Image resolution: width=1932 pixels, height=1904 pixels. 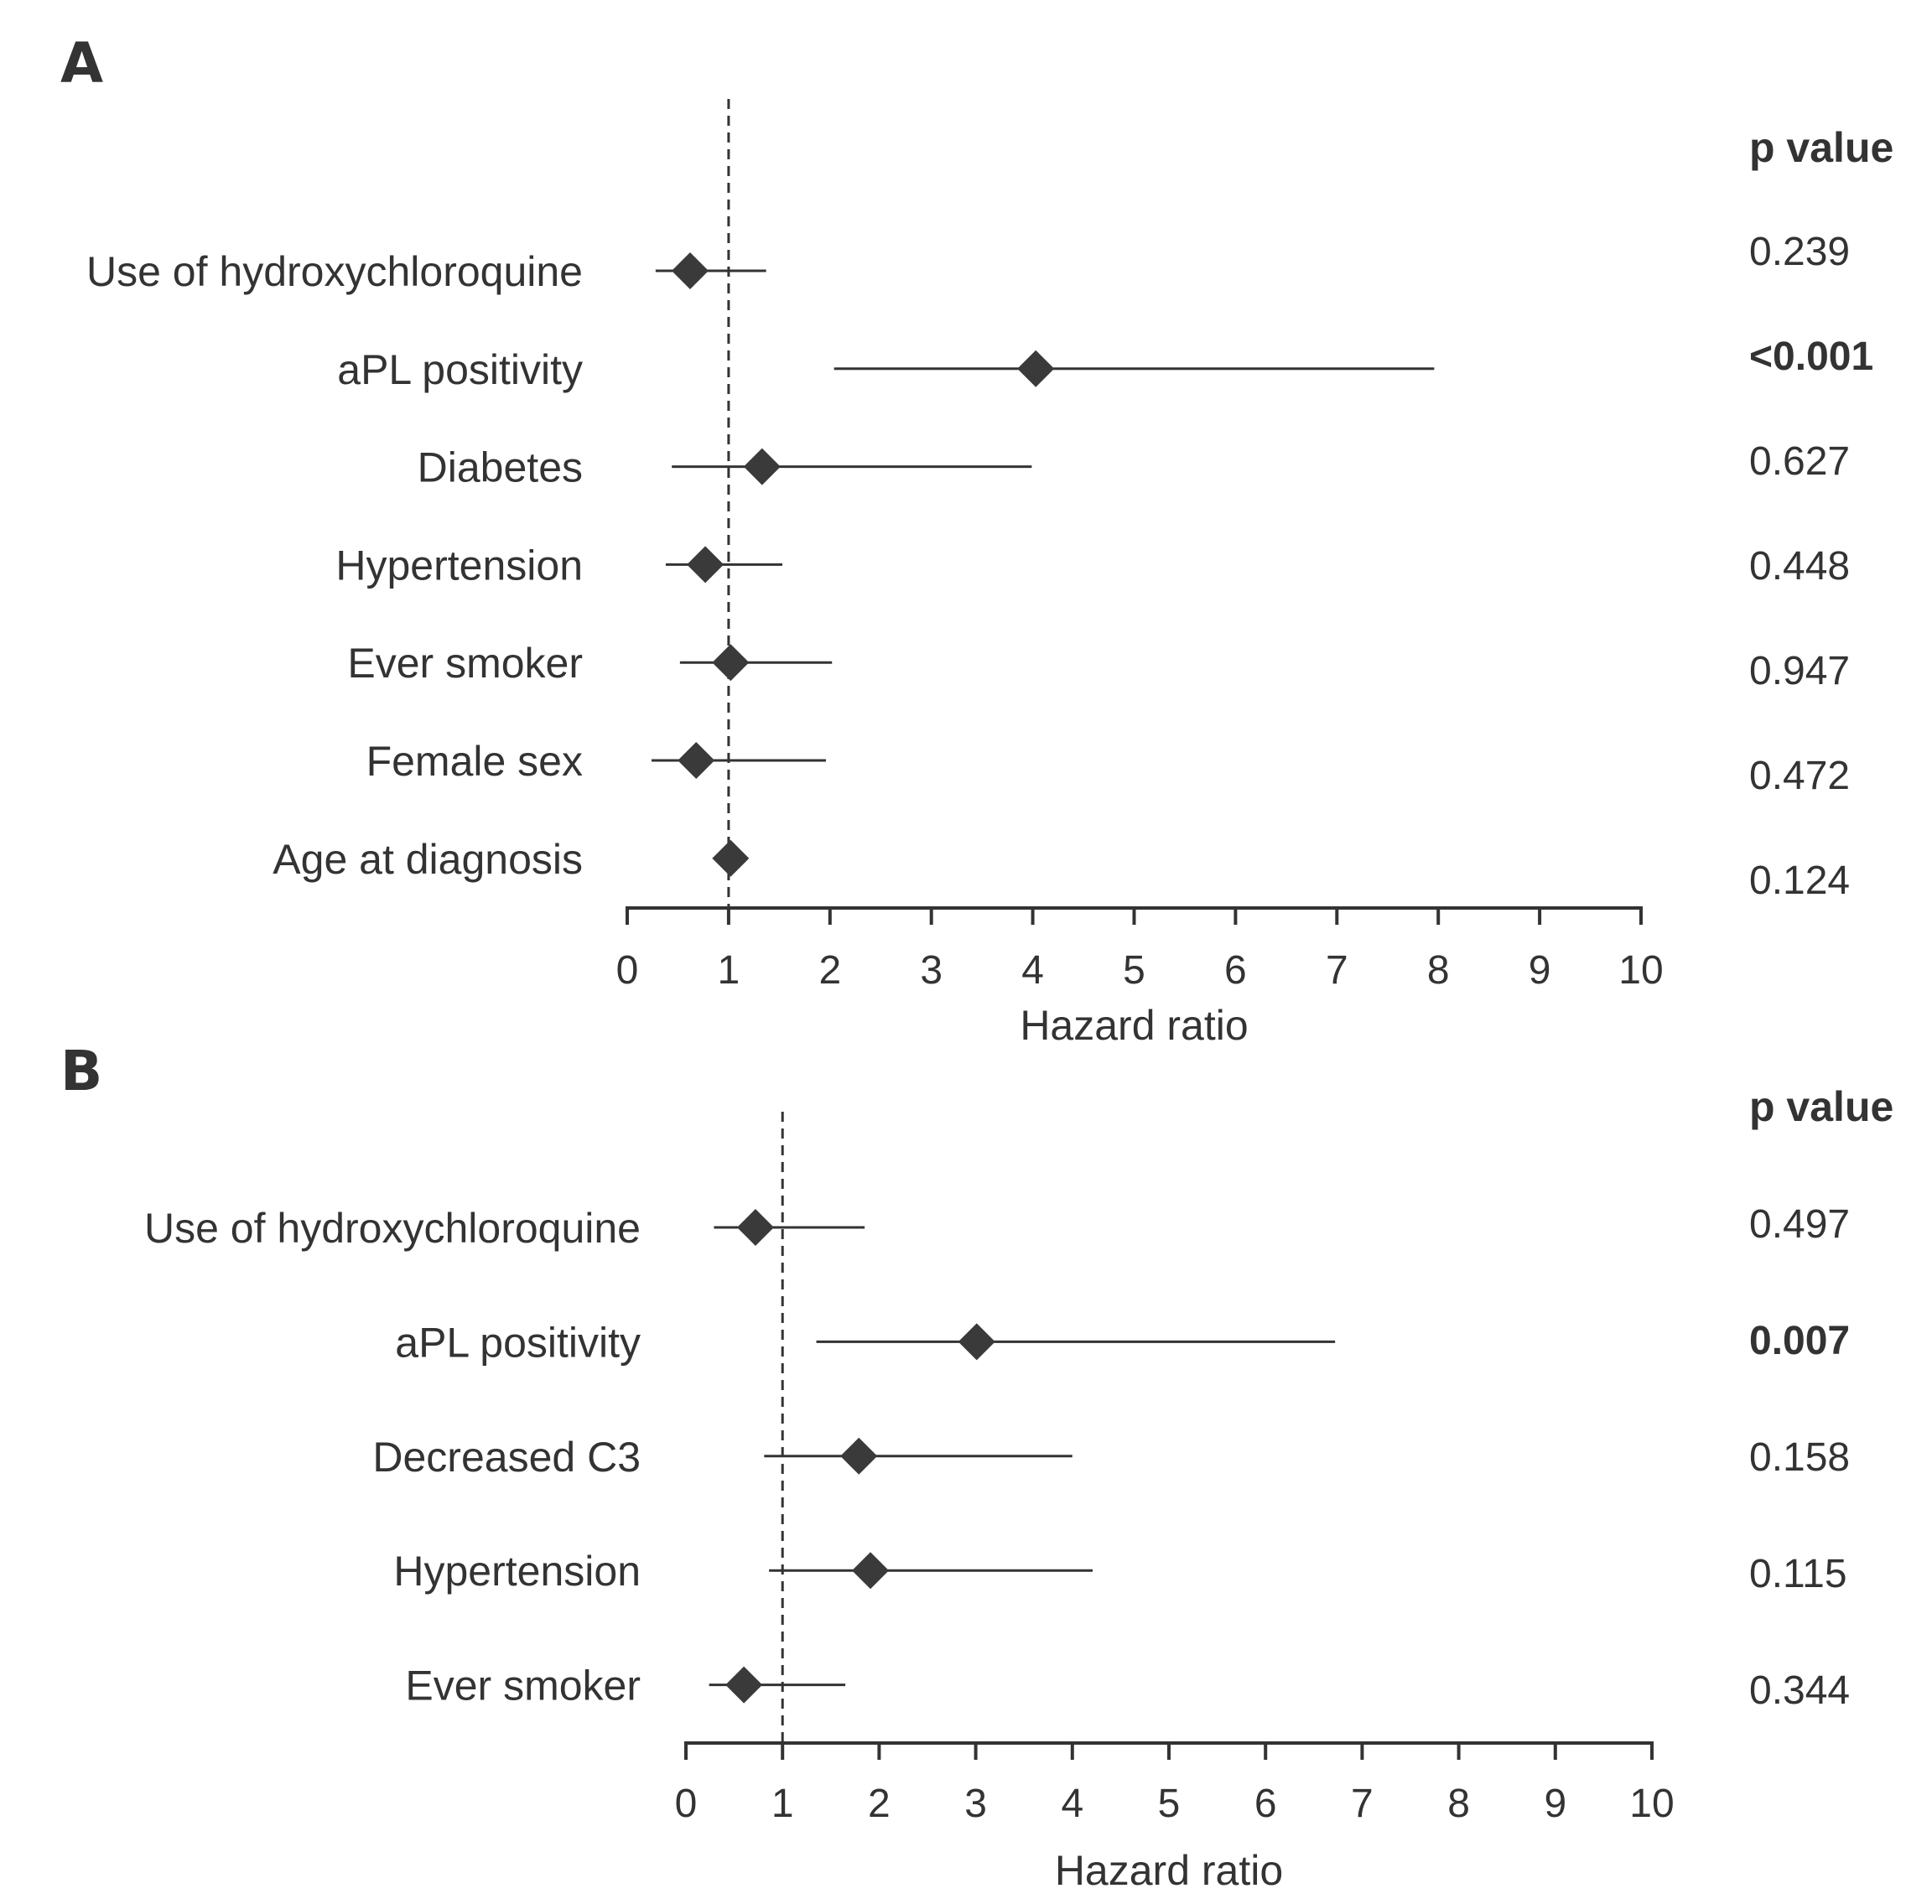 What do you see at coordinates (1798, 1574) in the screenshot?
I see `p-value: 0.115` at bounding box center [1798, 1574].